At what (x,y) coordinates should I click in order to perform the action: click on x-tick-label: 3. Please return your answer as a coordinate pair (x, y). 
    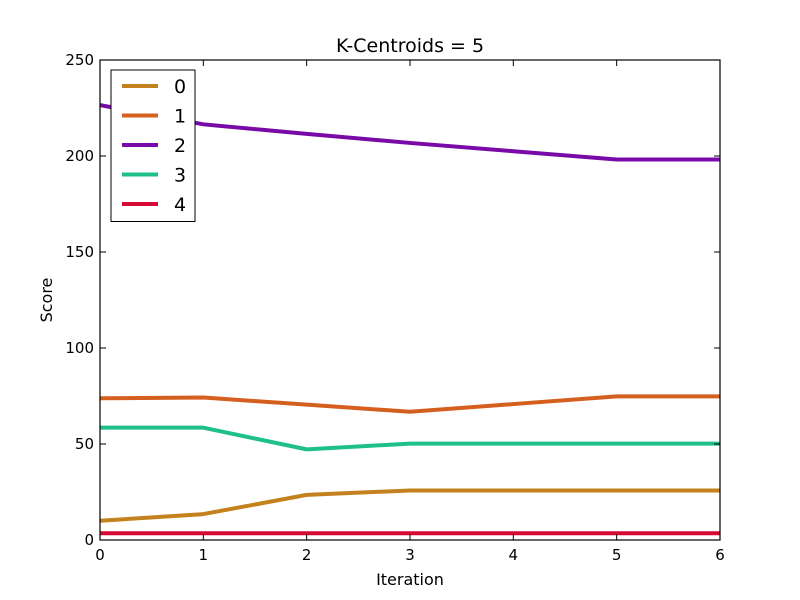
    Looking at the image, I should click on (410, 555).